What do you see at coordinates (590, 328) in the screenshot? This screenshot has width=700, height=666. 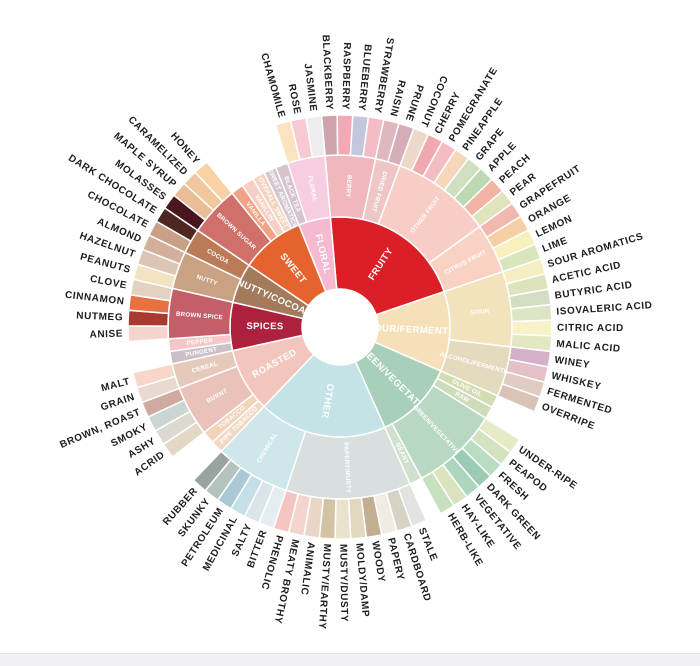 I see `label-l3-citric-acid: CITRIC ACID` at bounding box center [590, 328].